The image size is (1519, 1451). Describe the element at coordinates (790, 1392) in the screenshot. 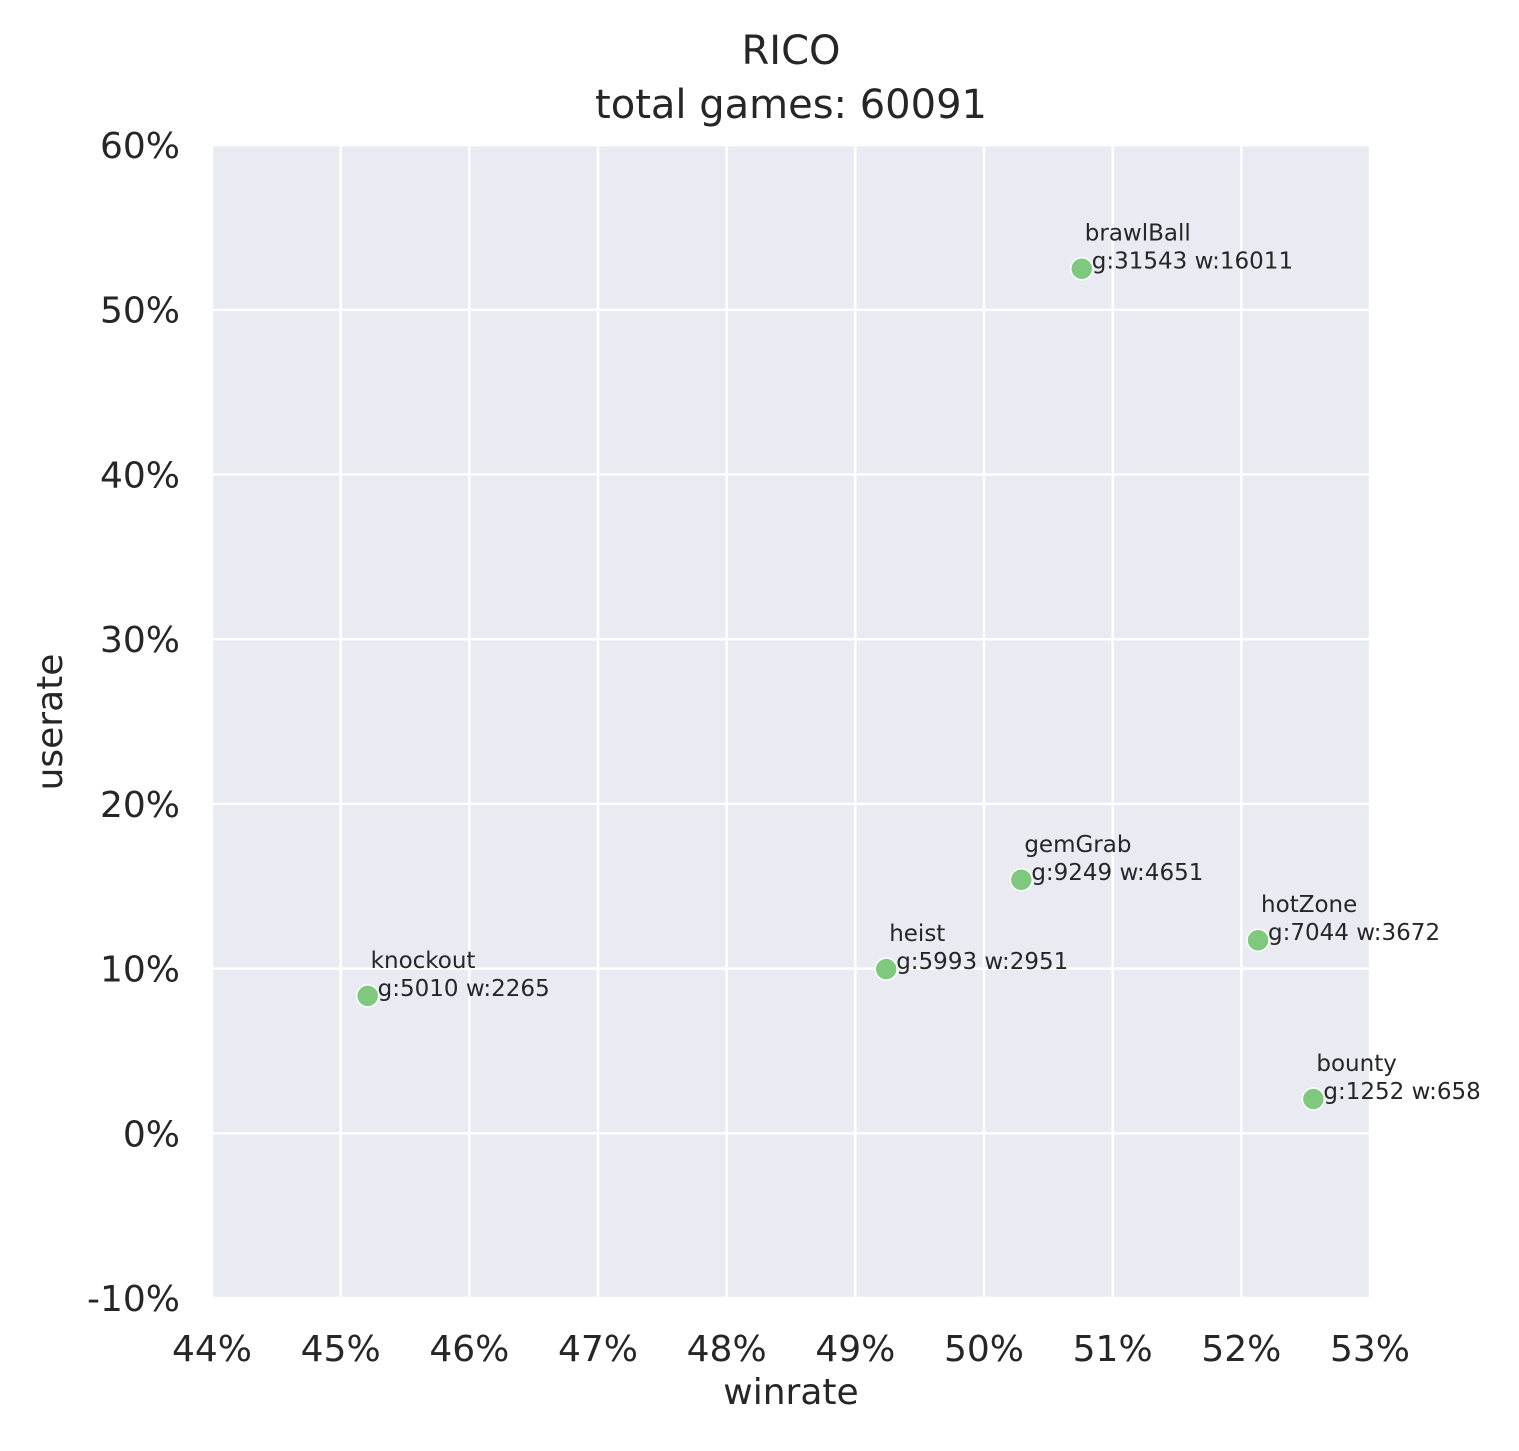

I see `x-axis-label: winrate` at that location.